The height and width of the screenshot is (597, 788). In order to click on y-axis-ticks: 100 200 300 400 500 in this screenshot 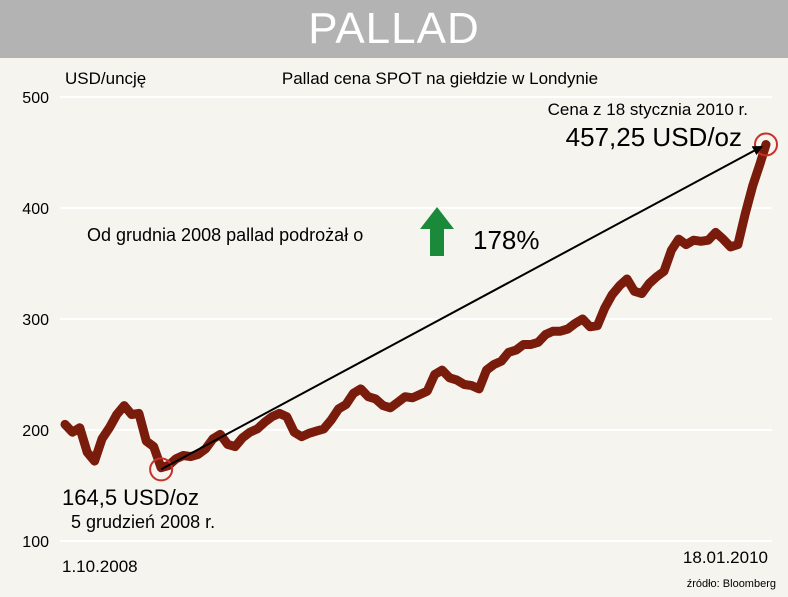, I will do `click(35, 320)`.